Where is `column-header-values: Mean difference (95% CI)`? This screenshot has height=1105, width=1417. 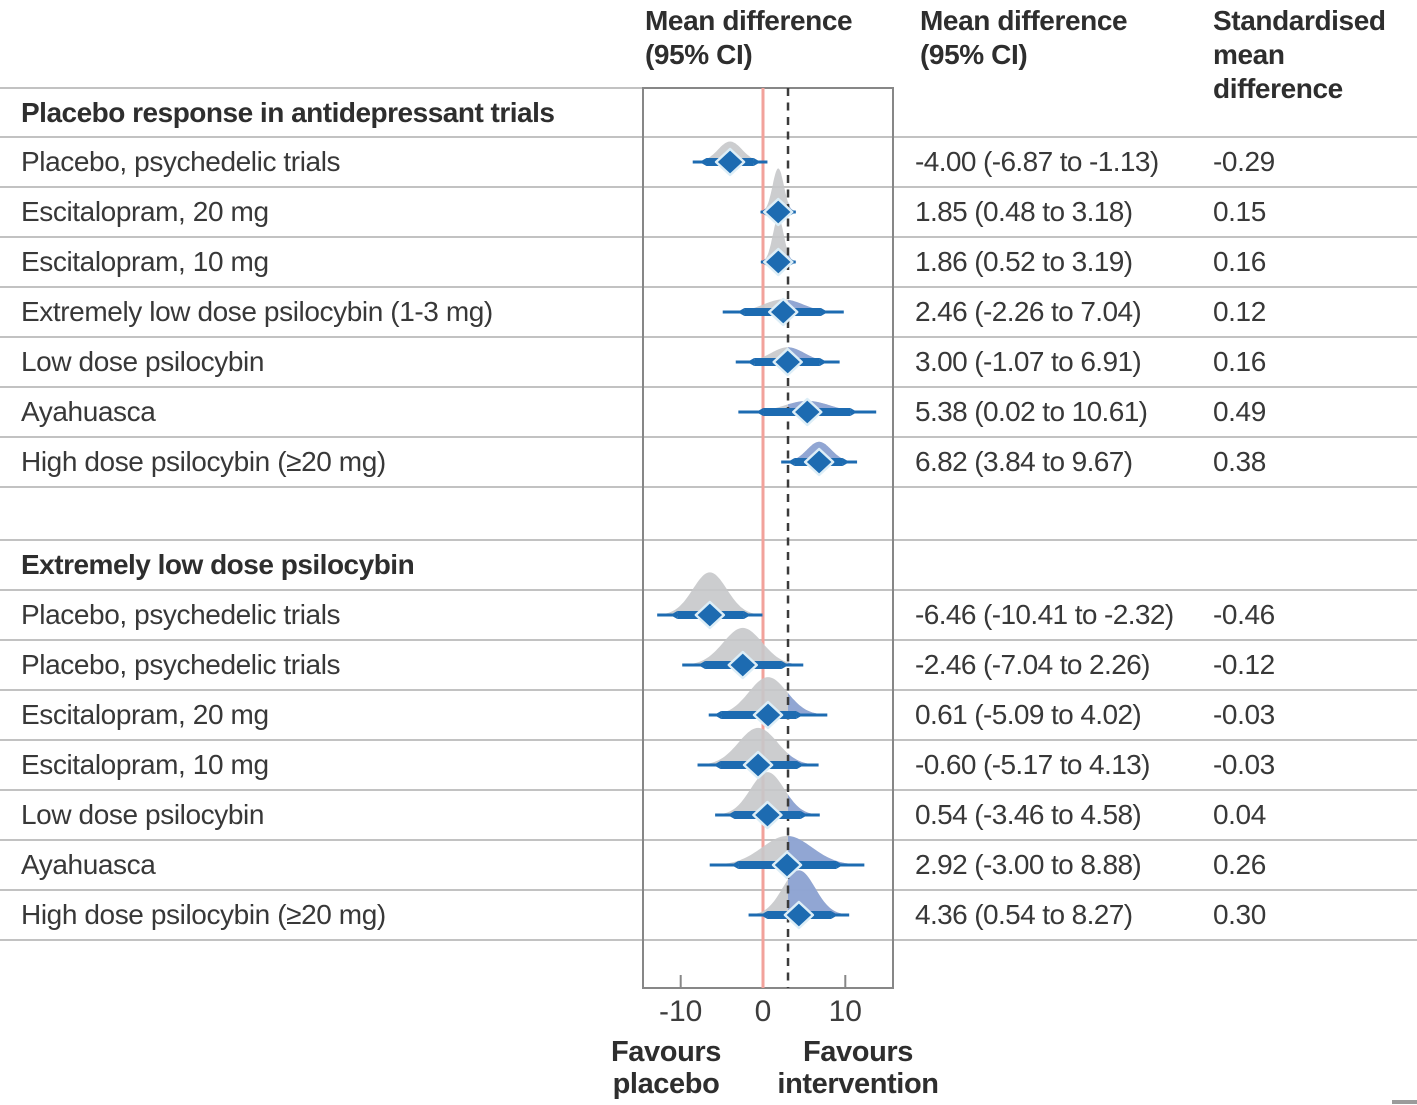 column-header-values: Mean difference (95% CI) is located at coordinates (1024, 38).